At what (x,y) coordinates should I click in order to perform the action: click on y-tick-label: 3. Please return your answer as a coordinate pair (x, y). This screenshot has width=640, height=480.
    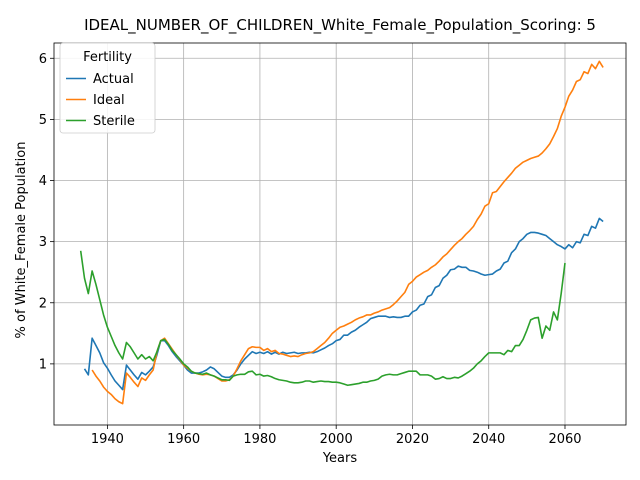
    Looking at the image, I should click on (43, 242).